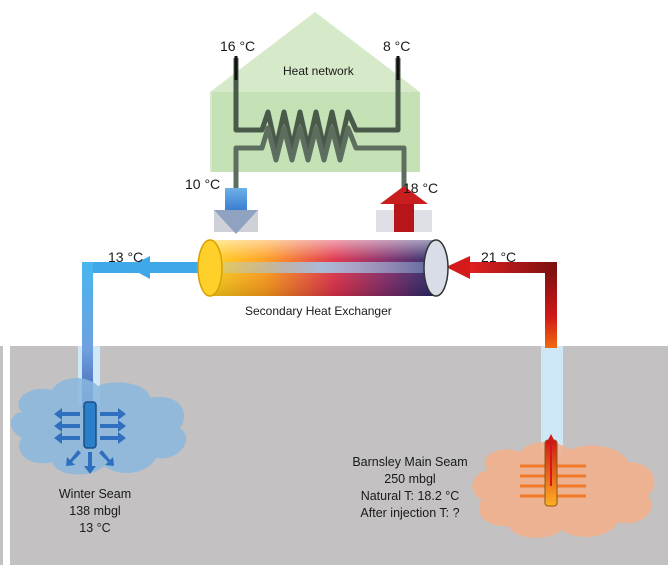  I want to click on cold-outlet-arrow, so click(139, 267).